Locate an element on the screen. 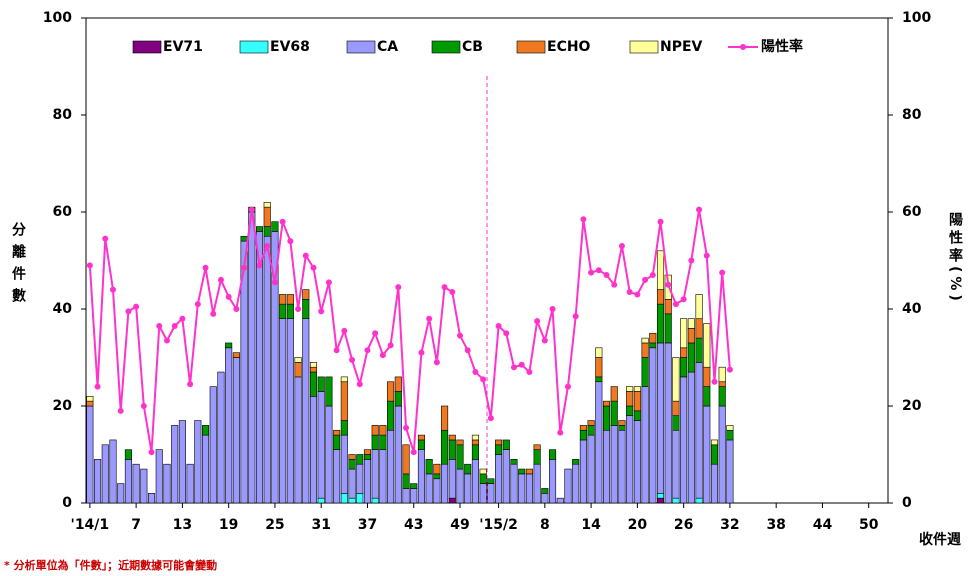 The width and height of the screenshot is (970, 576). x-tick-label: 13 is located at coordinates (182, 525).